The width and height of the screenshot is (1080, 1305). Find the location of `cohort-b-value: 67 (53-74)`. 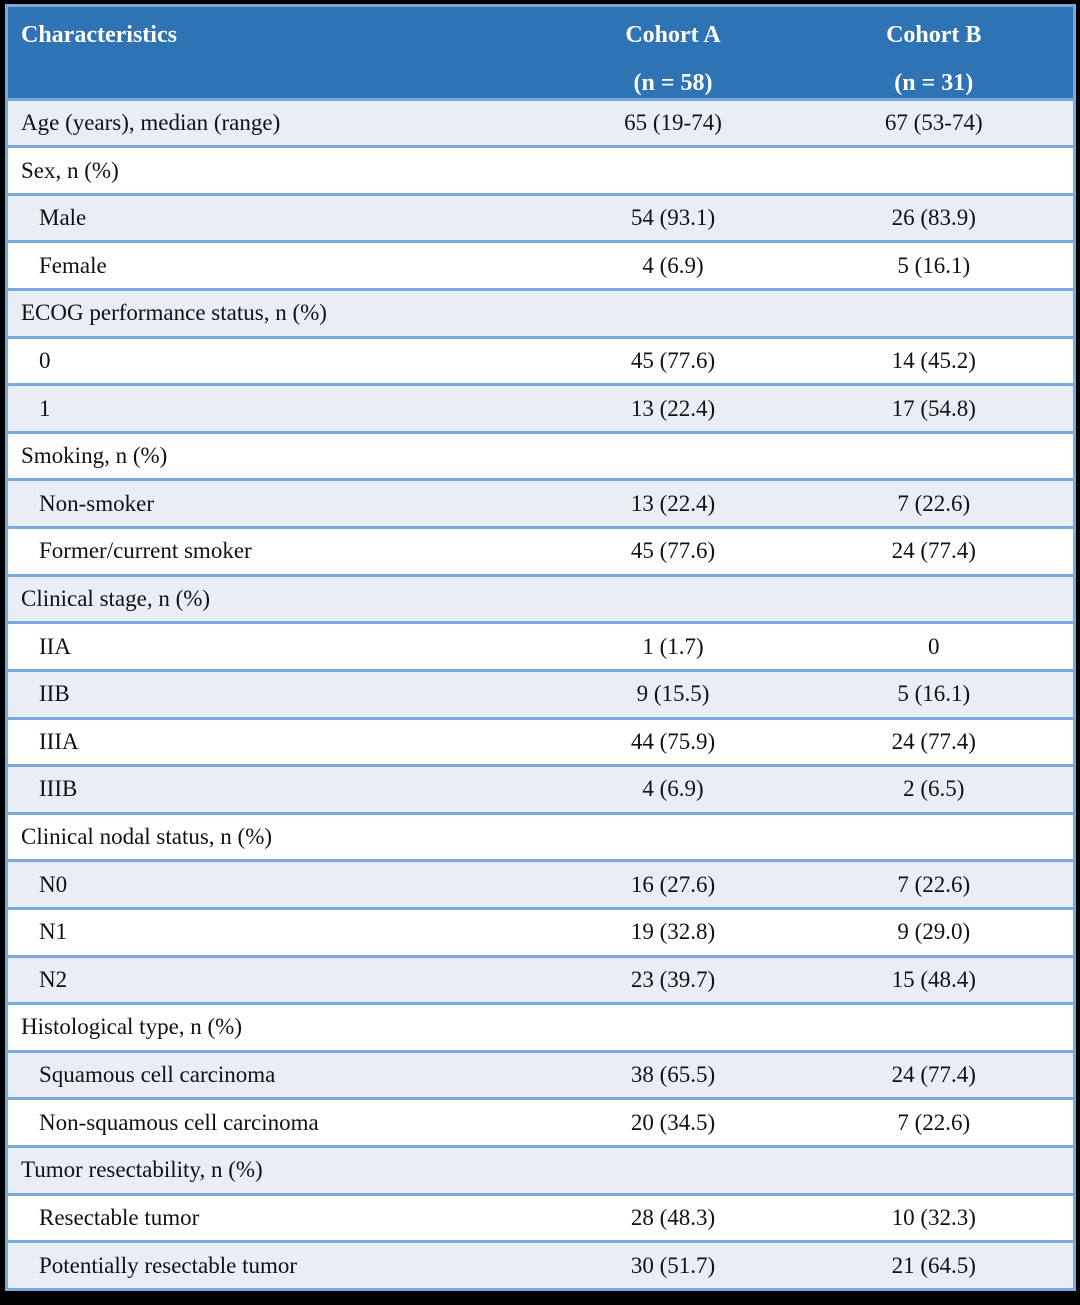

cohort-b-value: 67 (53-74) is located at coordinates (934, 123).